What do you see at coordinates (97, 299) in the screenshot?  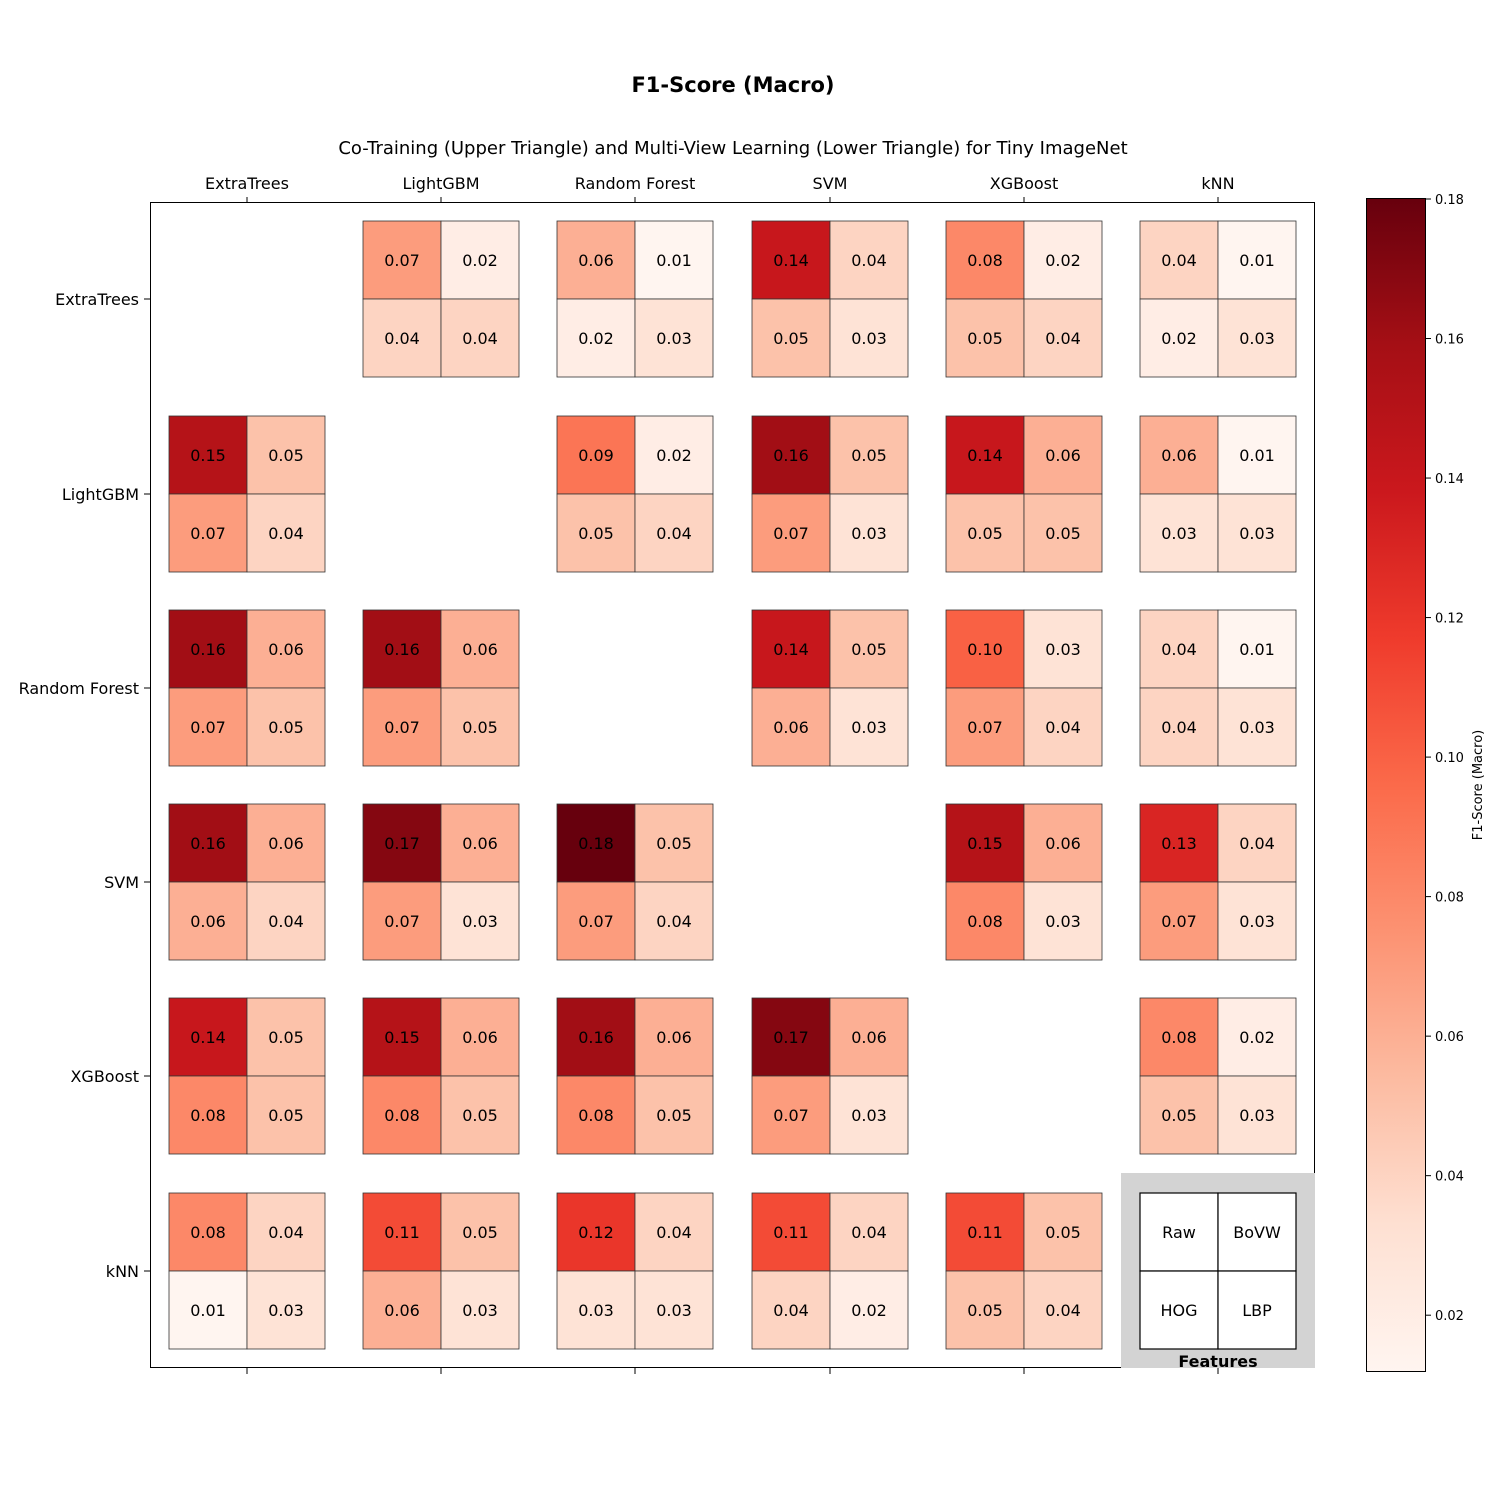 I see `row-label: ExtraTrees` at bounding box center [97, 299].